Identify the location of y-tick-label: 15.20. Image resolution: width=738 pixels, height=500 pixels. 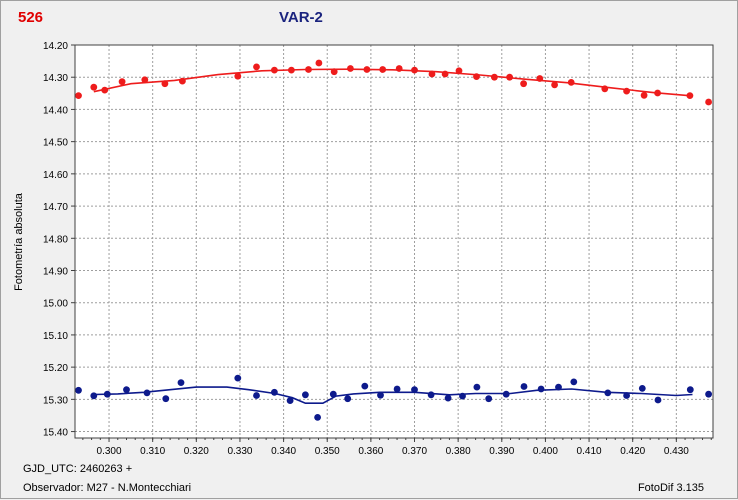
(55, 368).